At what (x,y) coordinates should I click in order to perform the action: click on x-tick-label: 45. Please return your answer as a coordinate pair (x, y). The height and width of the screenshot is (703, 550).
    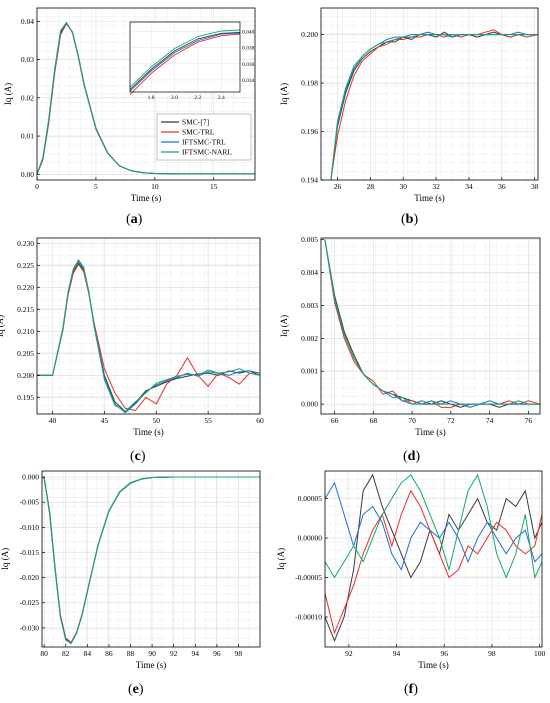
    Looking at the image, I should click on (105, 420).